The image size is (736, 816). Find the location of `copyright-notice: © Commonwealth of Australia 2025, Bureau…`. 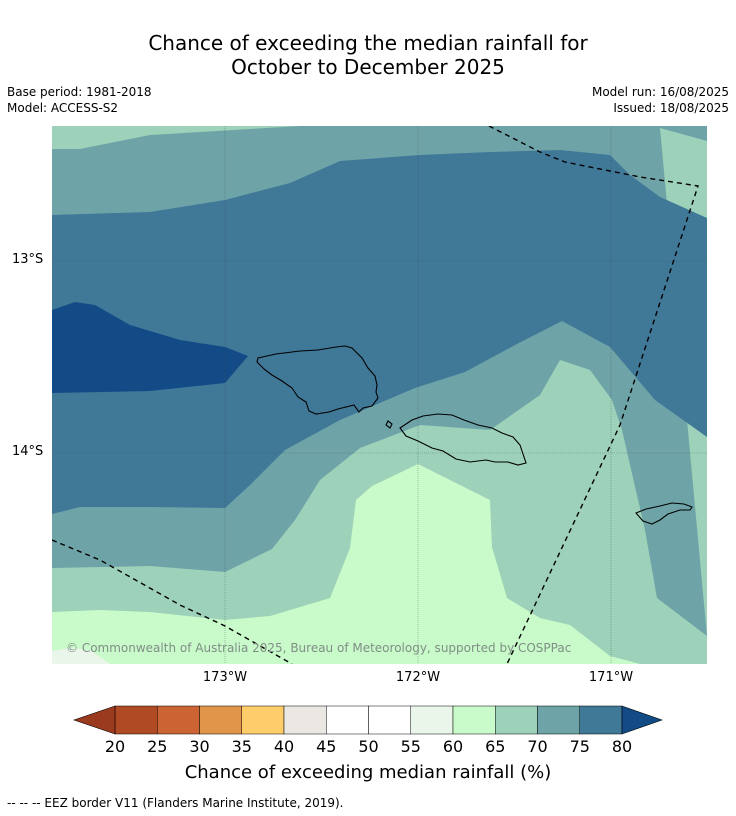

copyright-notice: © Commonwealth of Australia 2025, Bureau… is located at coordinates (319, 648).